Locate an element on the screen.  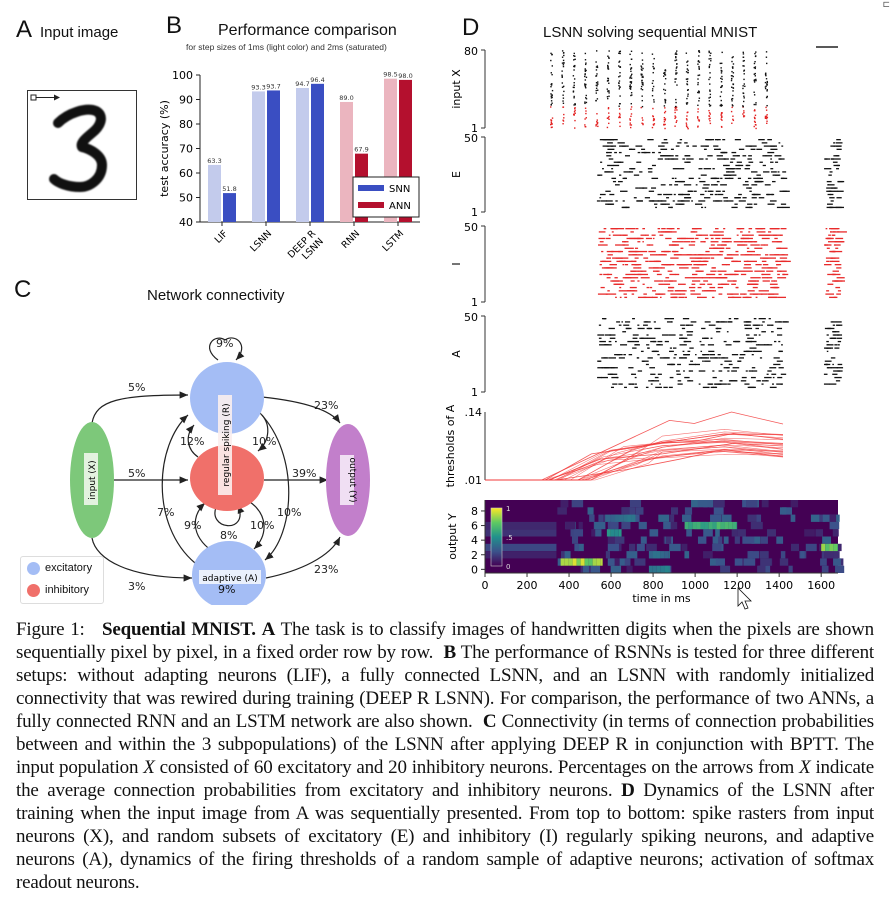
heatmap-y-tick-label: 4 is located at coordinates (474, 540).